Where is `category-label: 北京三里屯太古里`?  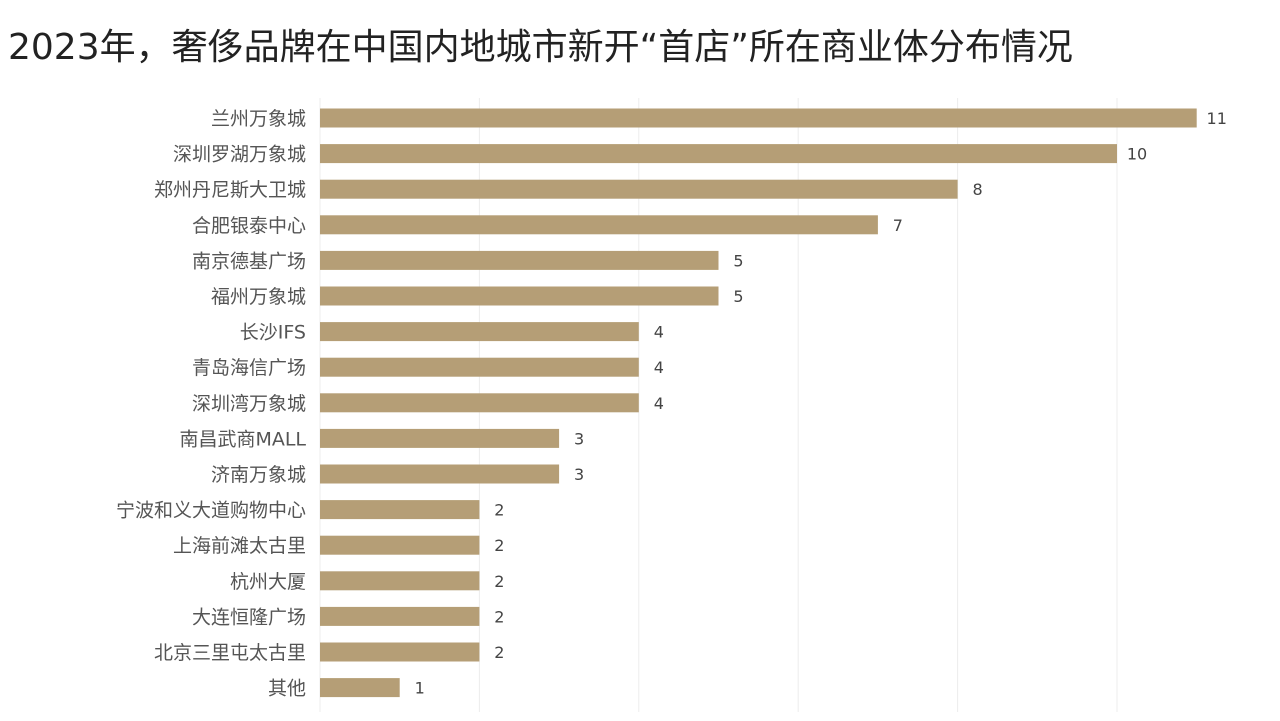
category-label: 北京三里屯太古里 is located at coordinates (230, 653).